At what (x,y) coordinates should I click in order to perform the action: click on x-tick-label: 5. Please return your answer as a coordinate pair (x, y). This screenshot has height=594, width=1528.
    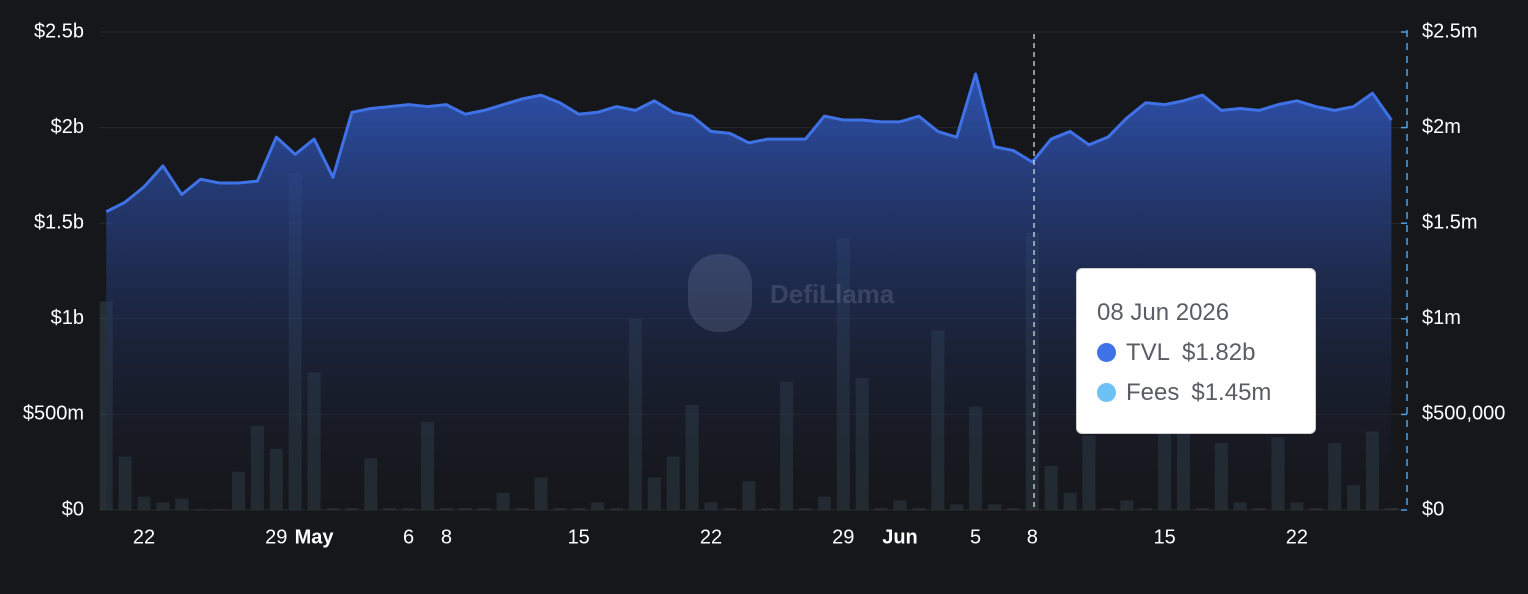
    Looking at the image, I should click on (975, 537).